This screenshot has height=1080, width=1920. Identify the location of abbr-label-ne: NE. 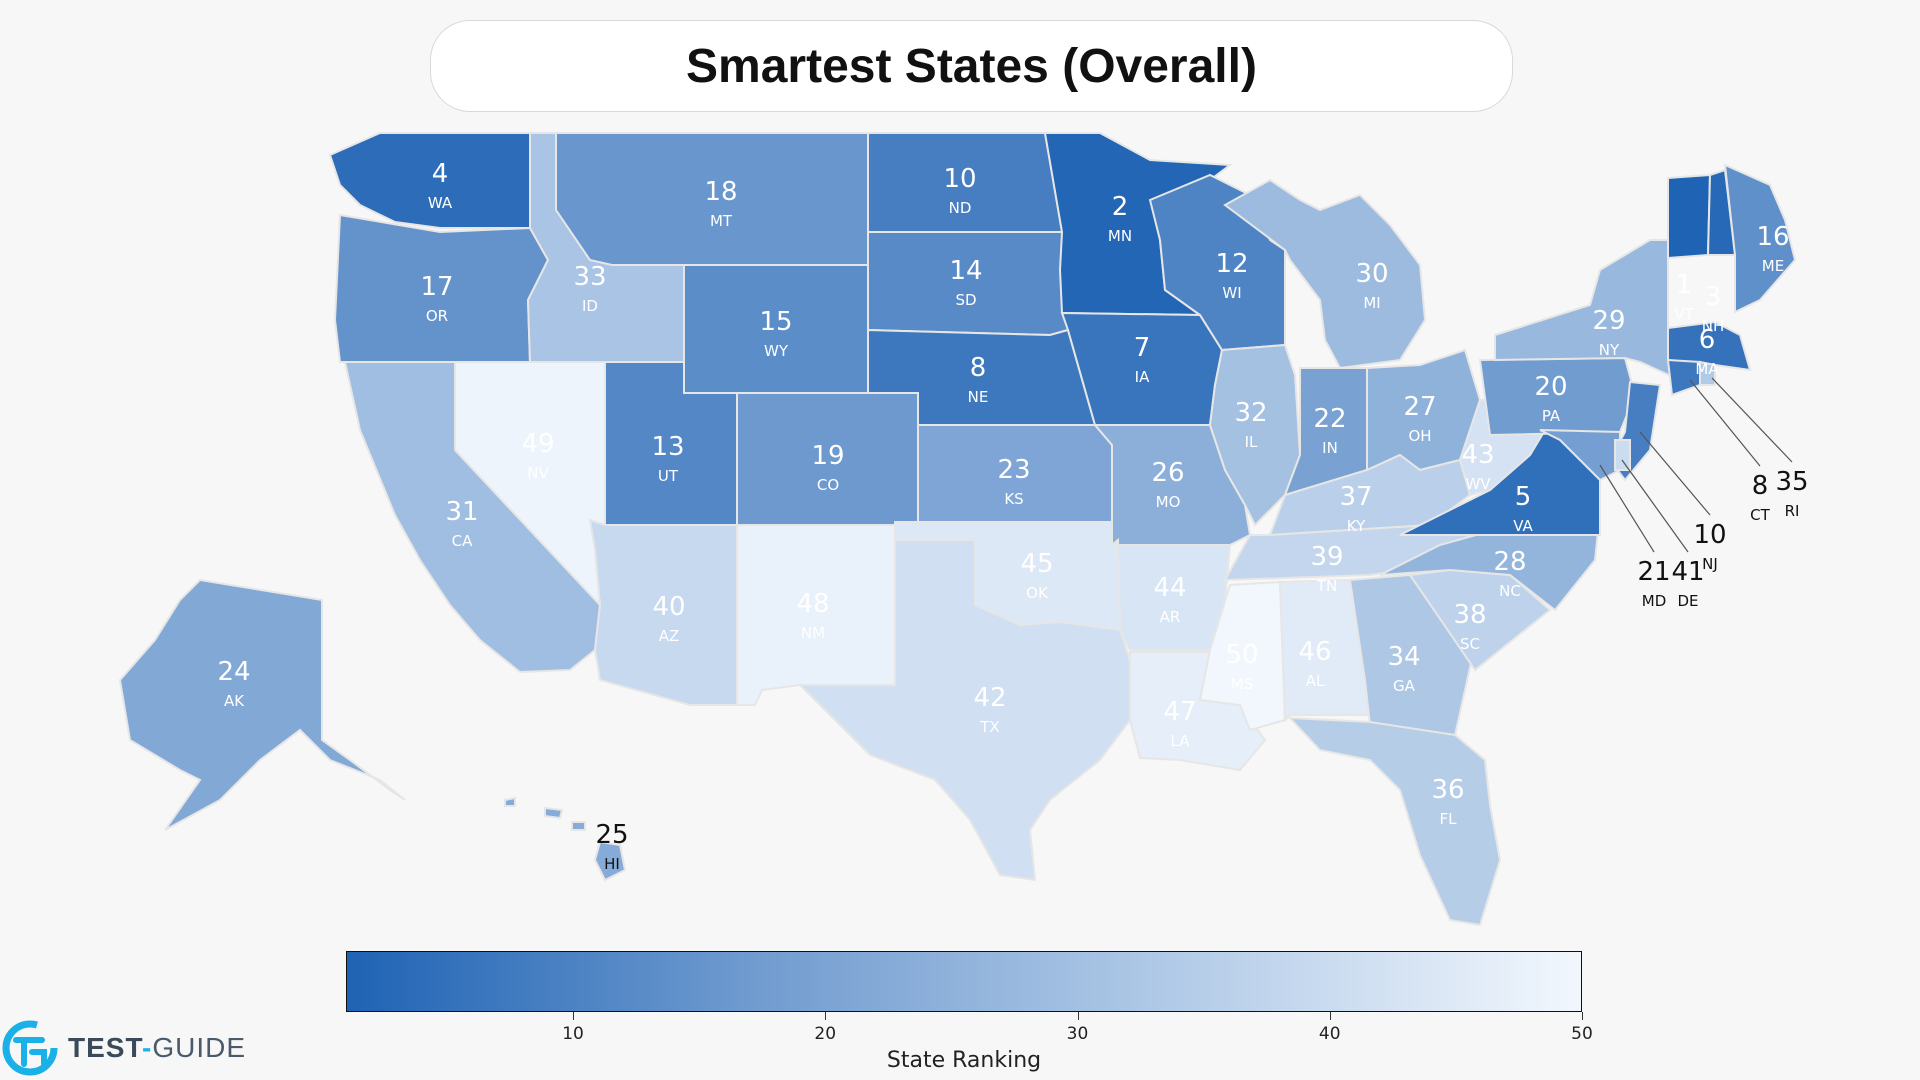
(978, 397).